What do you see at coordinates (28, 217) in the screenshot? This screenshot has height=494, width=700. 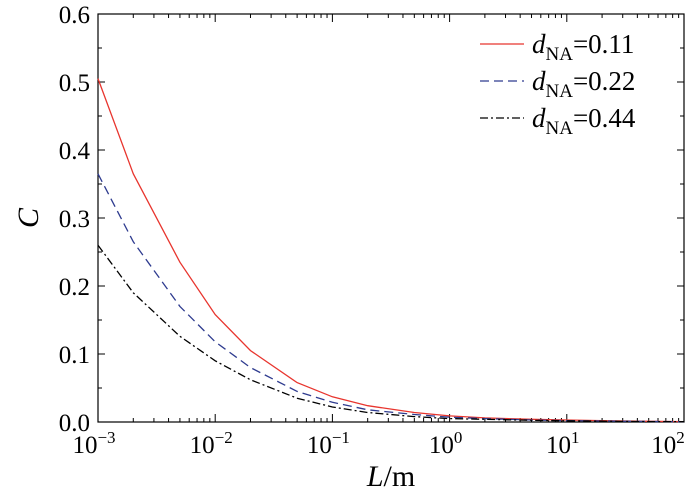 I see `y-axis-title: C` at bounding box center [28, 217].